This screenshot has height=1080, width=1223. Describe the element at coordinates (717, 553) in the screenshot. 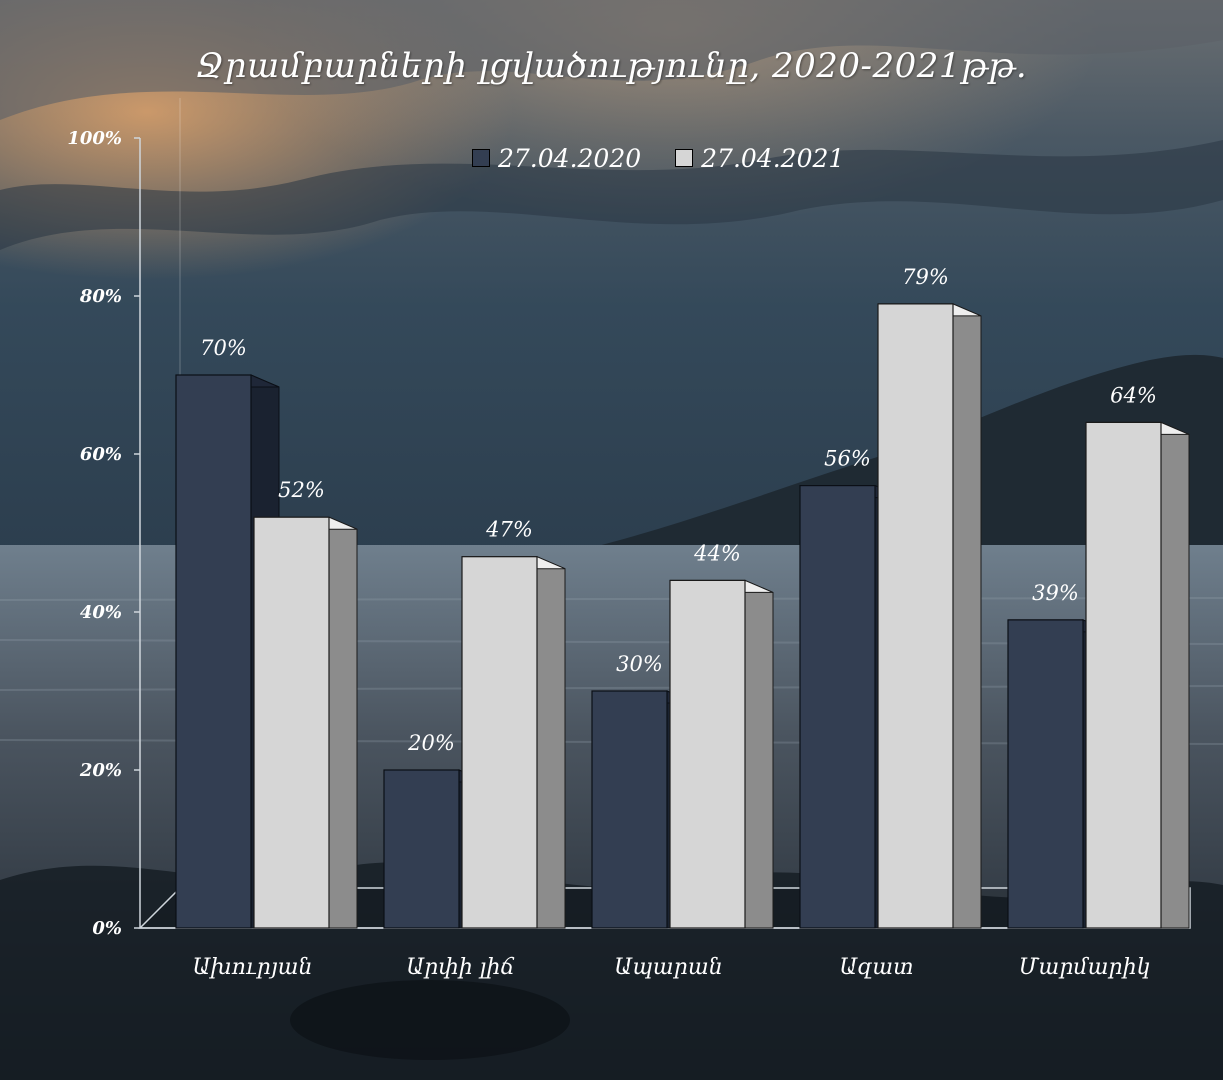

I see `data-label: 44%` at that location.